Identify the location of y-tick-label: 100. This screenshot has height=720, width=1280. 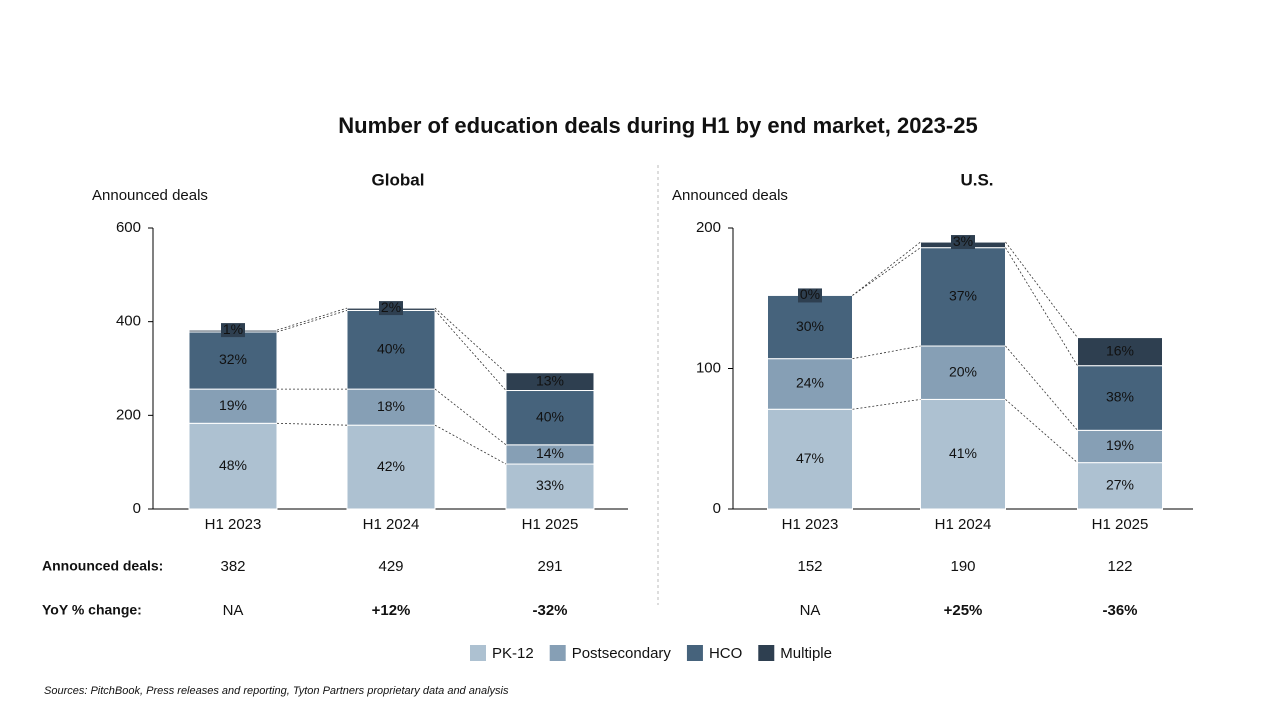
(708, 367).